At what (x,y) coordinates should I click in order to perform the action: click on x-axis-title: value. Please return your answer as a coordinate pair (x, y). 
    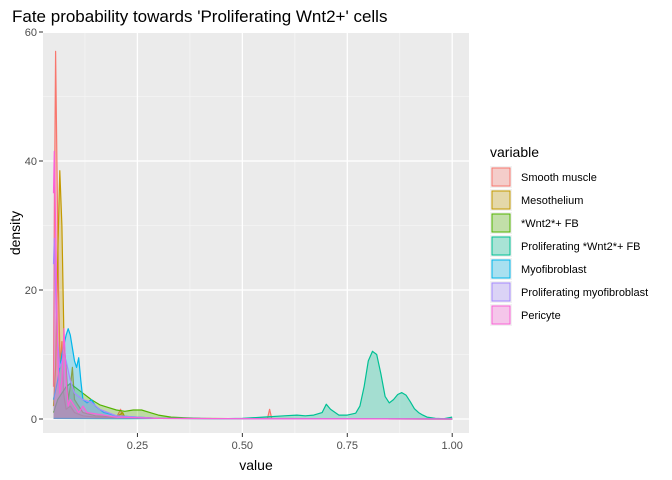
    Looking at the image, I should click on (256, 465).